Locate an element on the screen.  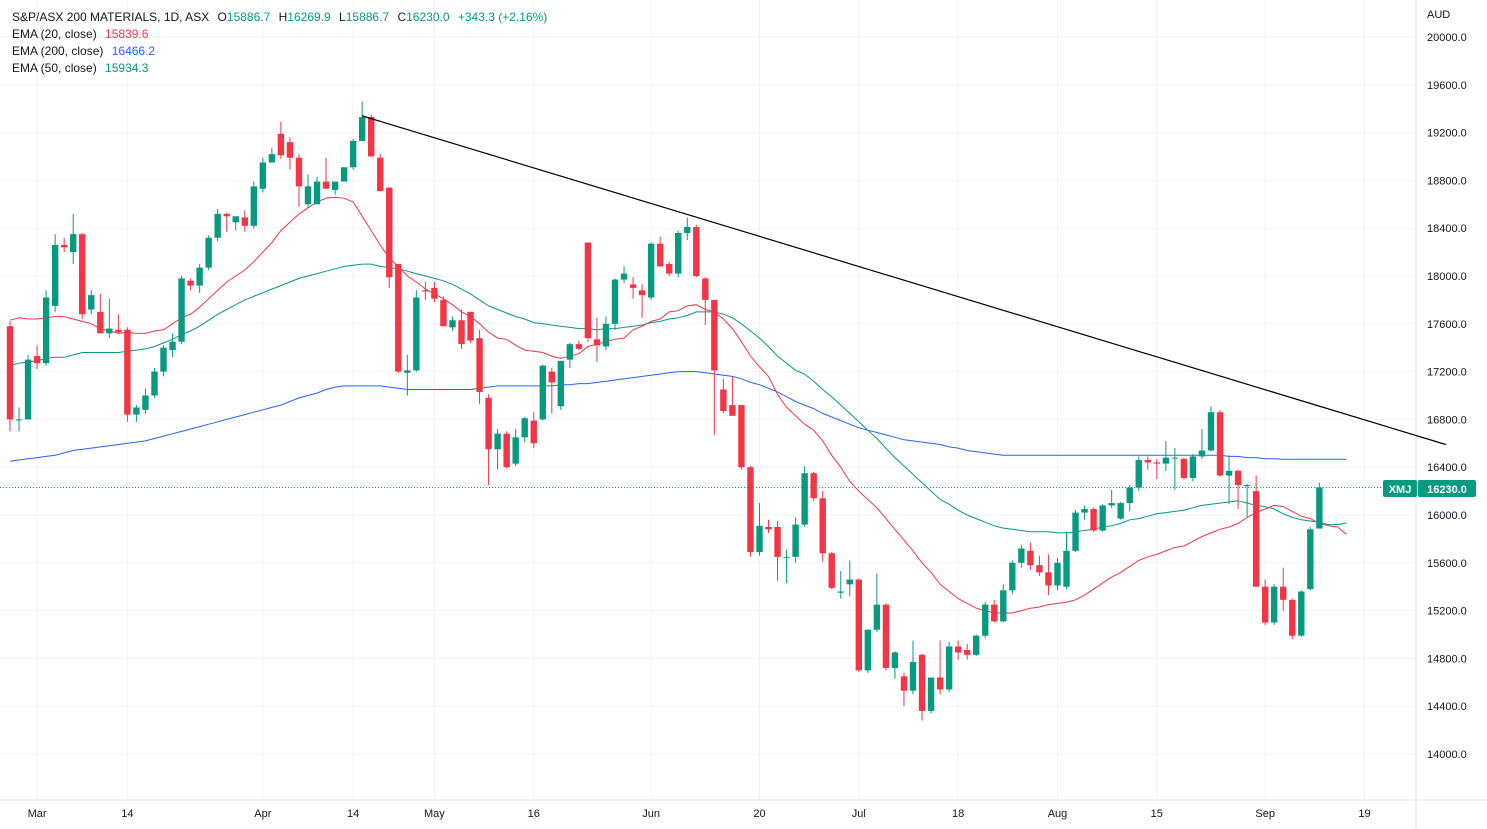
ema200-label: EMA (200, close) is located at coordinates (58, 51).